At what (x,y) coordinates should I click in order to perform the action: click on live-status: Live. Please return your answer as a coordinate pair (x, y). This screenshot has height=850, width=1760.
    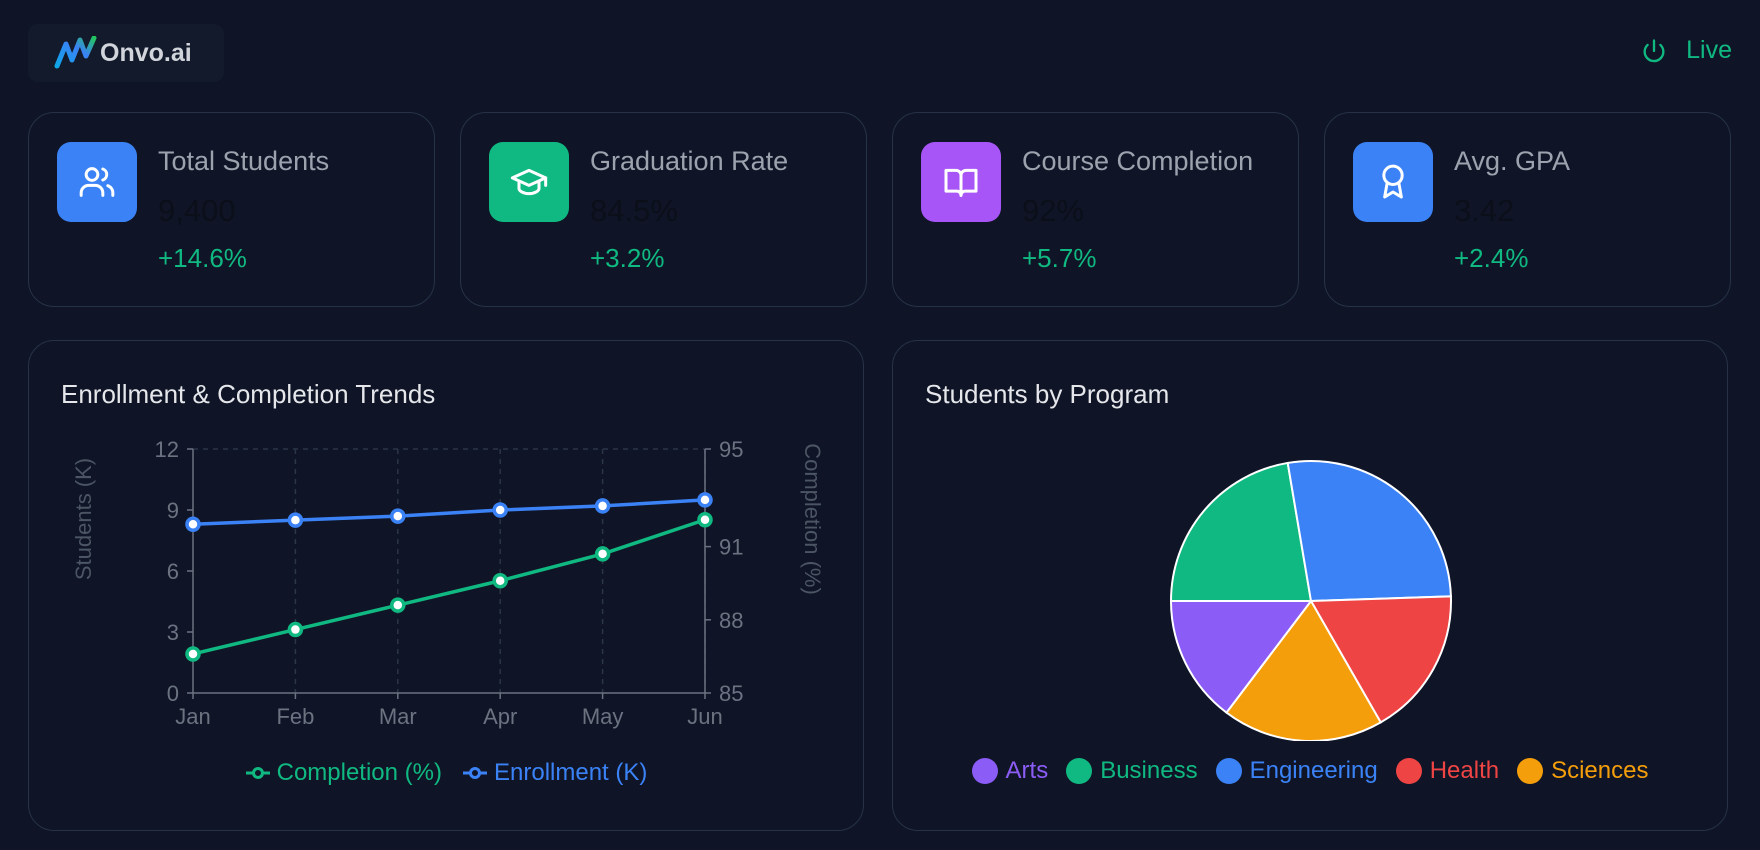
    Looking at the image, I should click on (1686, 50).